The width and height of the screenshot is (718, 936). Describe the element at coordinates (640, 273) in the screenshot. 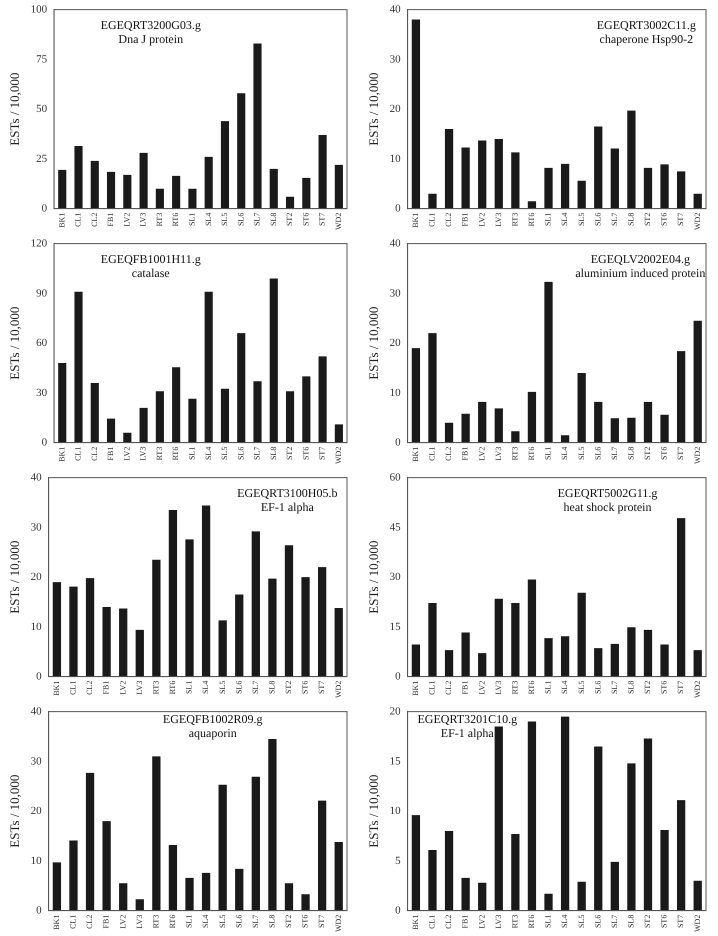

I see `text: aluminium induced protein` at that location.